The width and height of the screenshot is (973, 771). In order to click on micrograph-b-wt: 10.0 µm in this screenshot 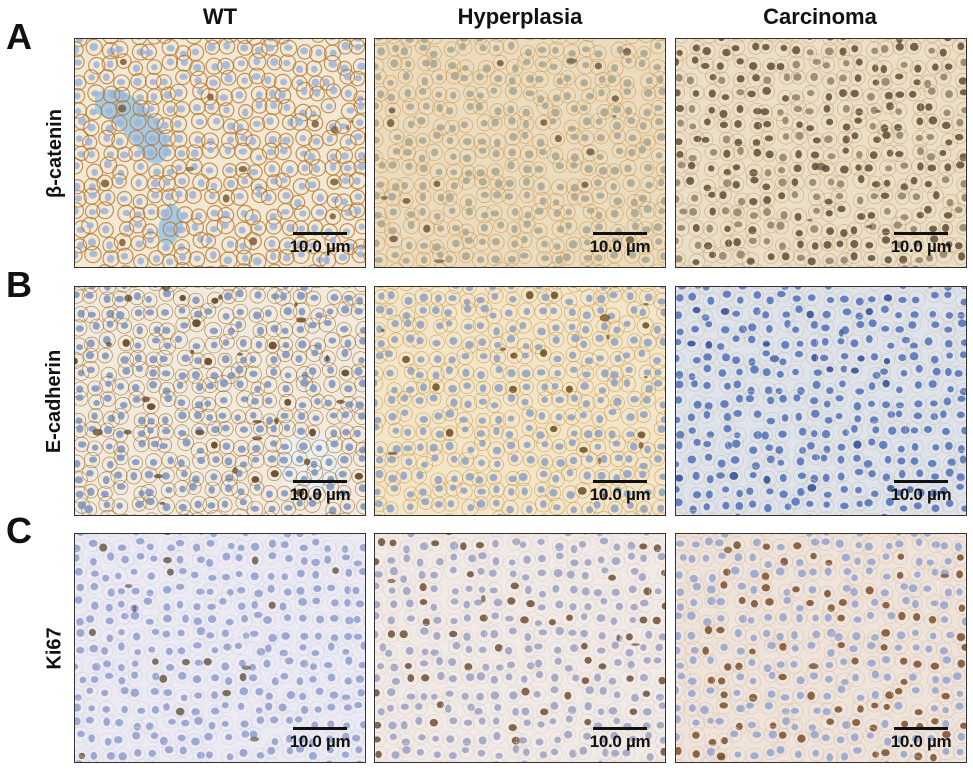, I will do `click(220, 401)`.